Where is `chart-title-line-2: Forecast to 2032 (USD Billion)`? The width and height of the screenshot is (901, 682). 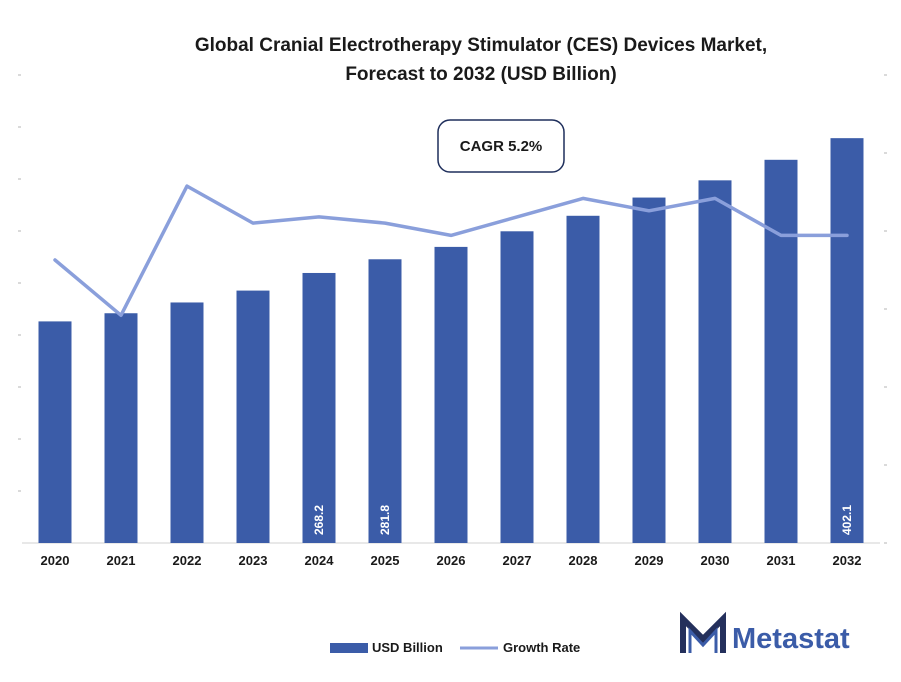 chart-title-line-2: Forecast to 2032 (USD Billion) is located at coordinates (480, 74).